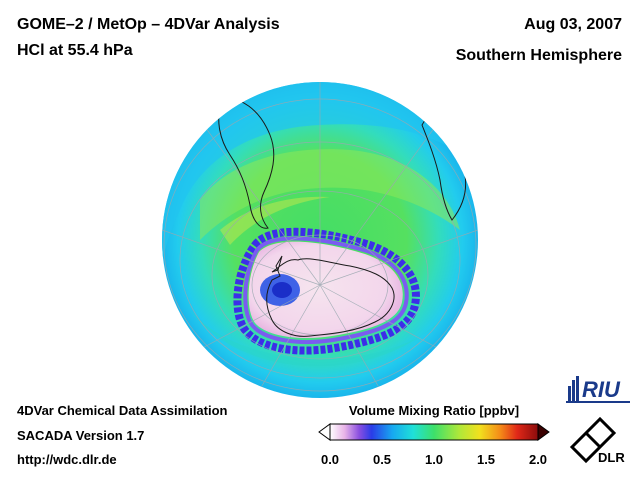 The image size is (640, 480). I want to click on colorbar-title: Volume Mixing Ratio [ppbv], so click(434, 410).